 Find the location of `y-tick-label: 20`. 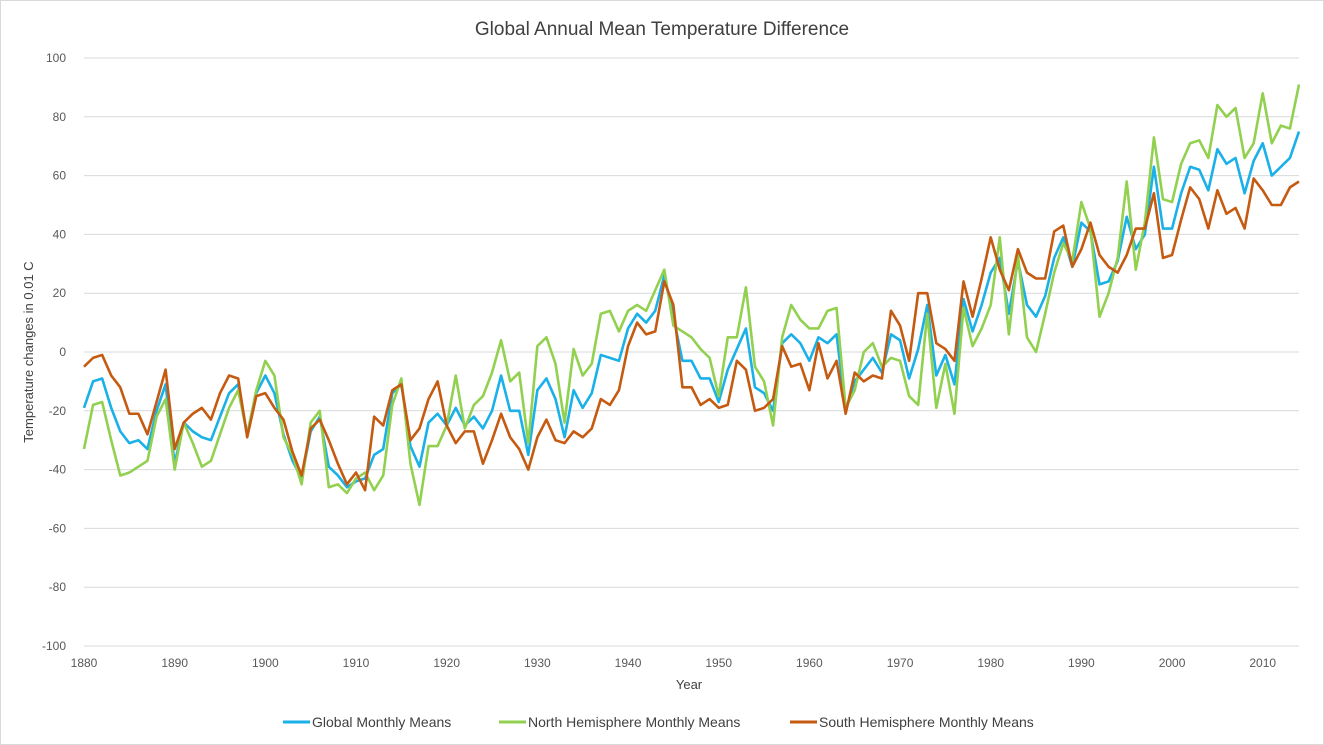

y-tick-label: 20 is located at coordinates (60, 293).